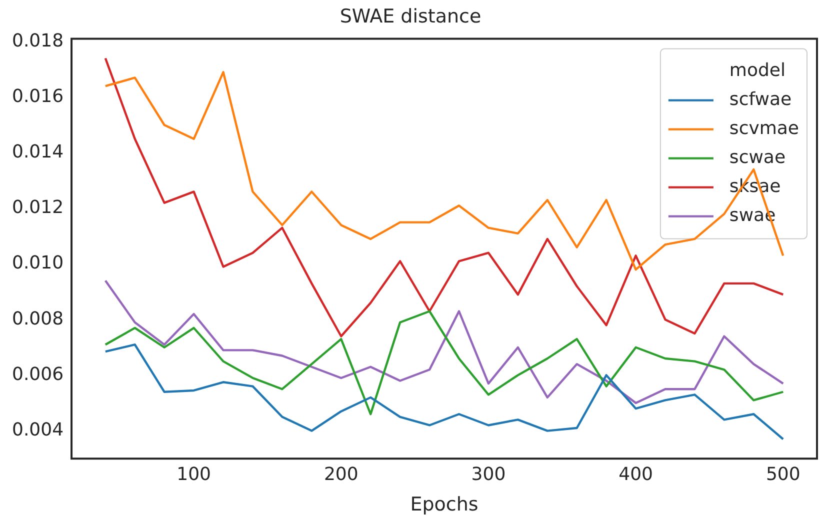 This screenshot has height=525, width=825. What do you see at coordinates (757, 157) in the screenshot?
I see `legend-label: scwae` at bounding box center [757, 157].